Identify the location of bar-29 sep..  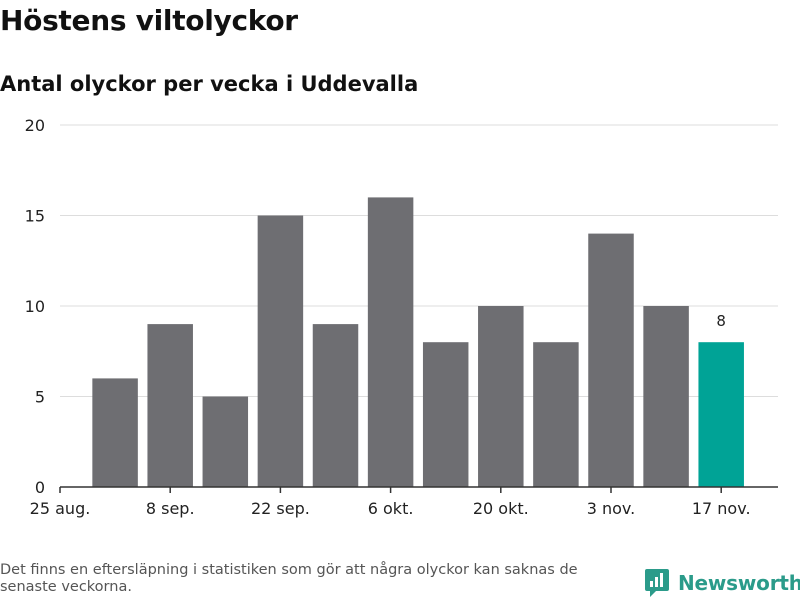
(335, 405).